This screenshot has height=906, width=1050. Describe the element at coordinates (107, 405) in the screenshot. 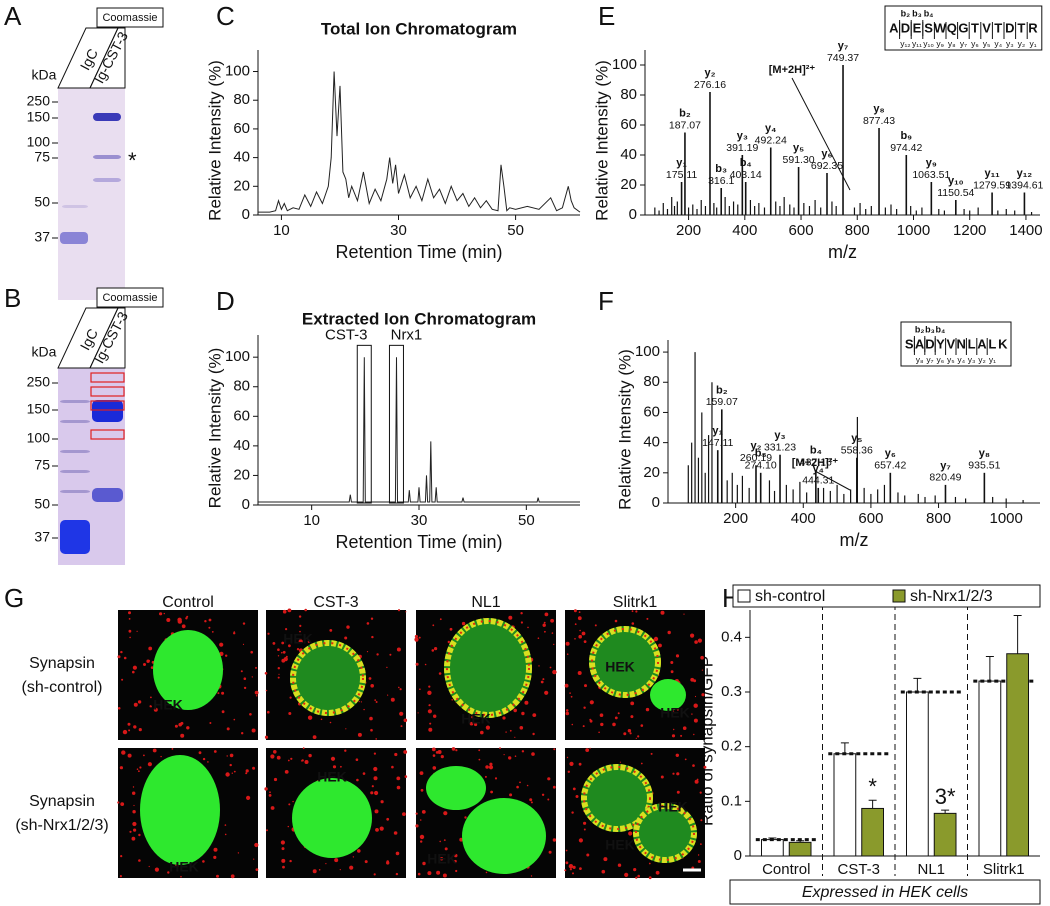

I see `excised-region` at that location.